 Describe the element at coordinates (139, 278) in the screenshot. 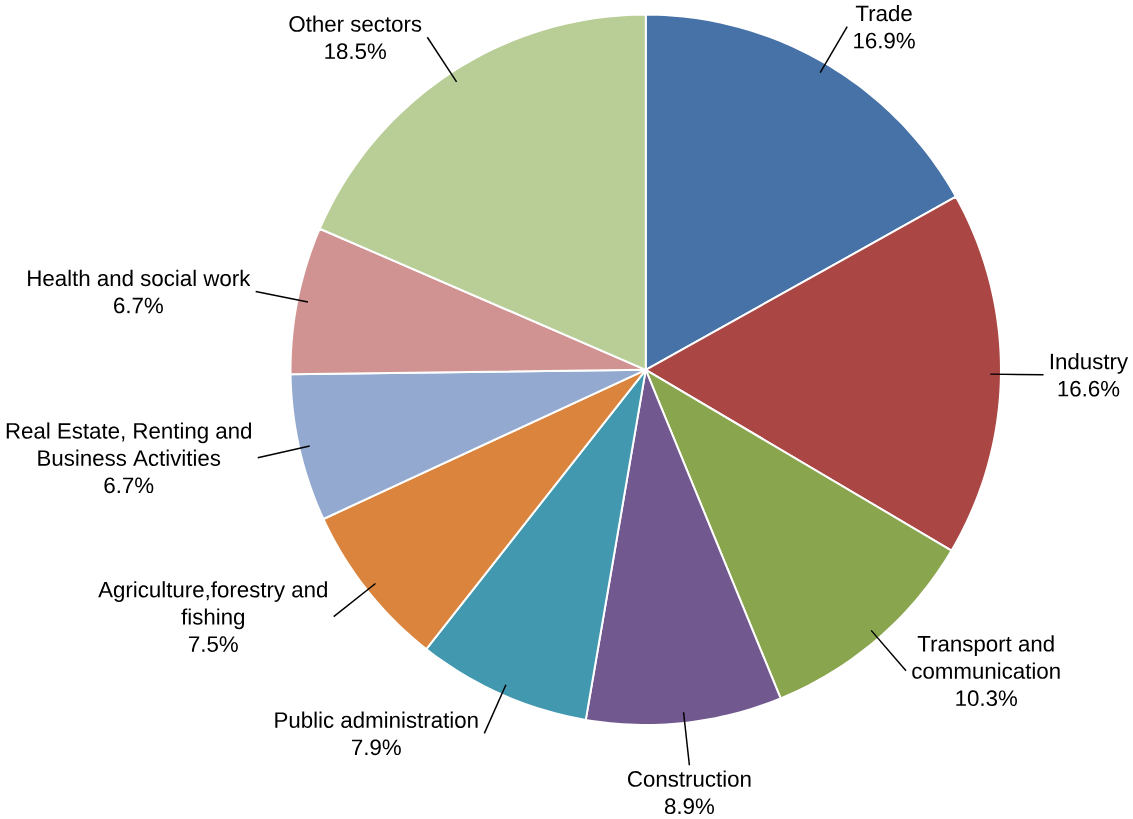

I see `slice-label: Health and social work` at that location.